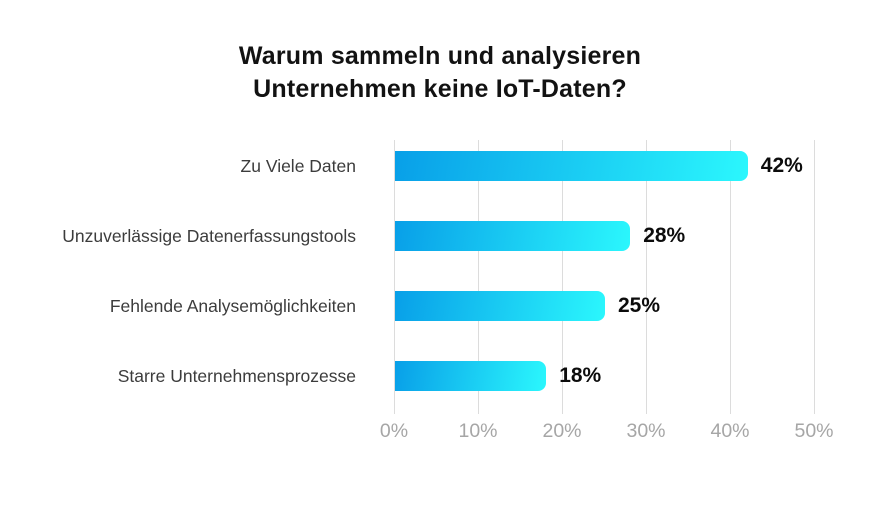 This screenshot has height=506, width=880. I want to click on value-label: 42%, so click(781, 165).